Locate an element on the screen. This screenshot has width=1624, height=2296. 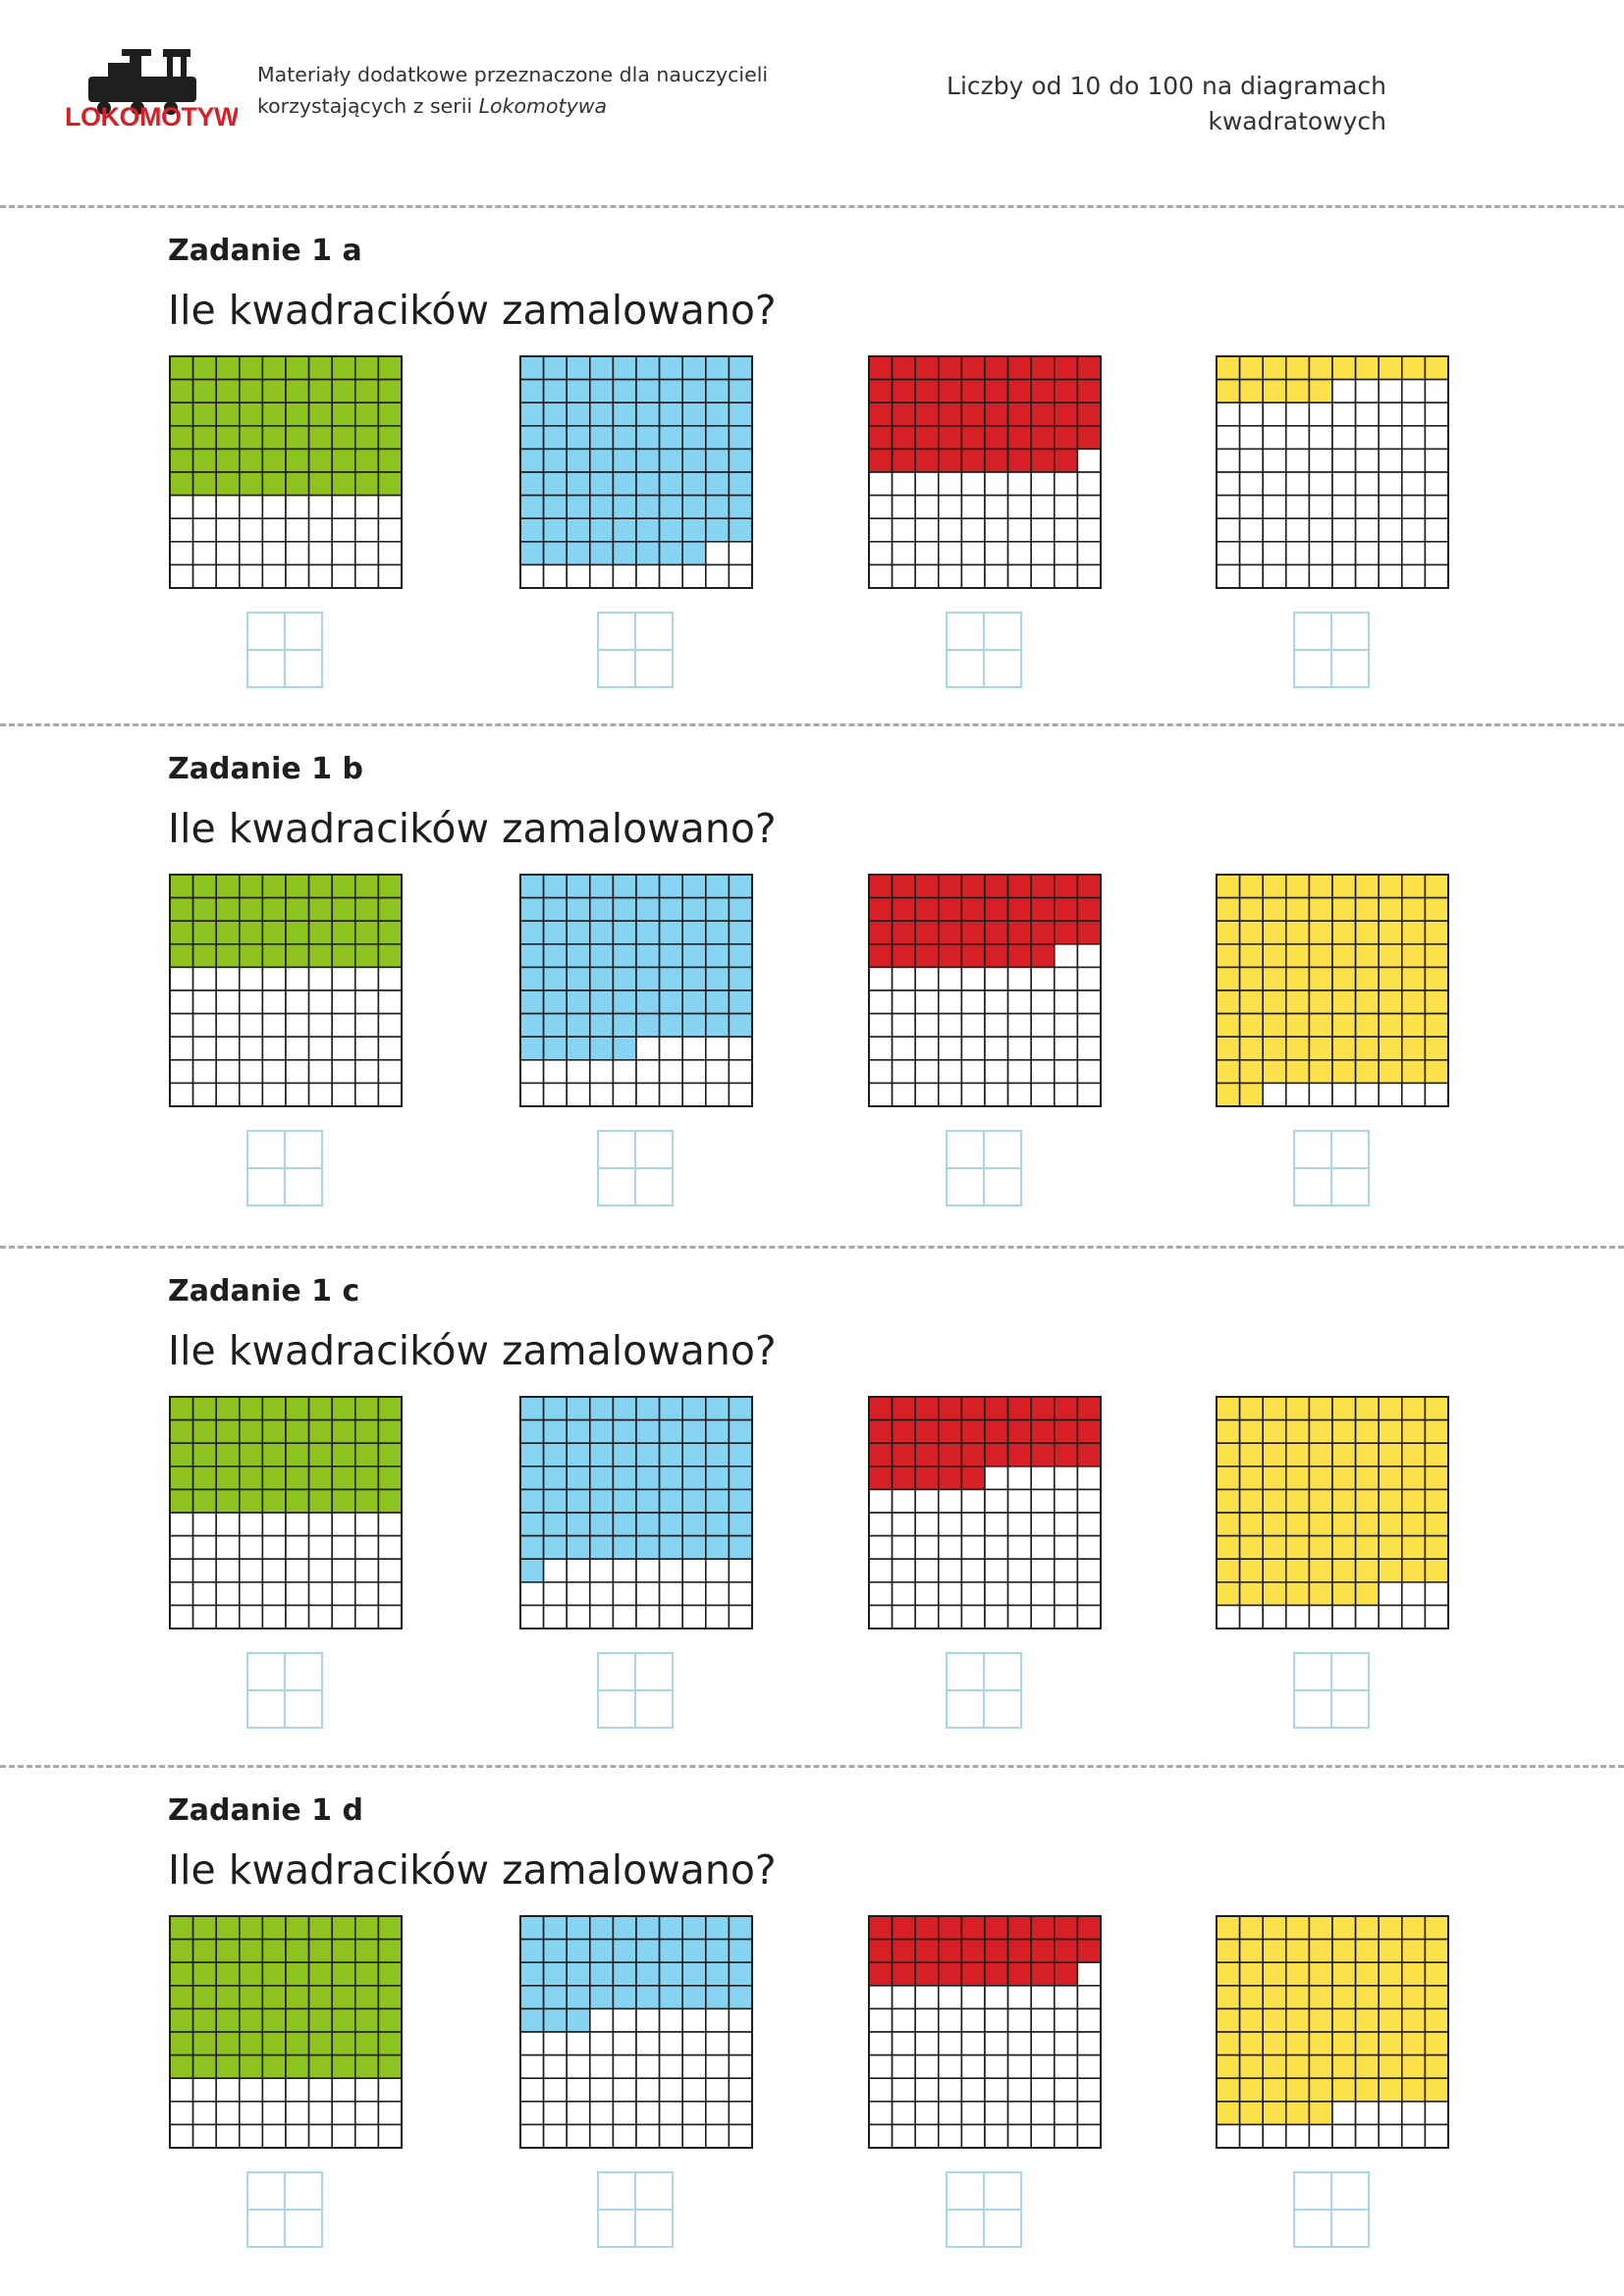
hundred-square-diagram is located at coordinates (636, 991).